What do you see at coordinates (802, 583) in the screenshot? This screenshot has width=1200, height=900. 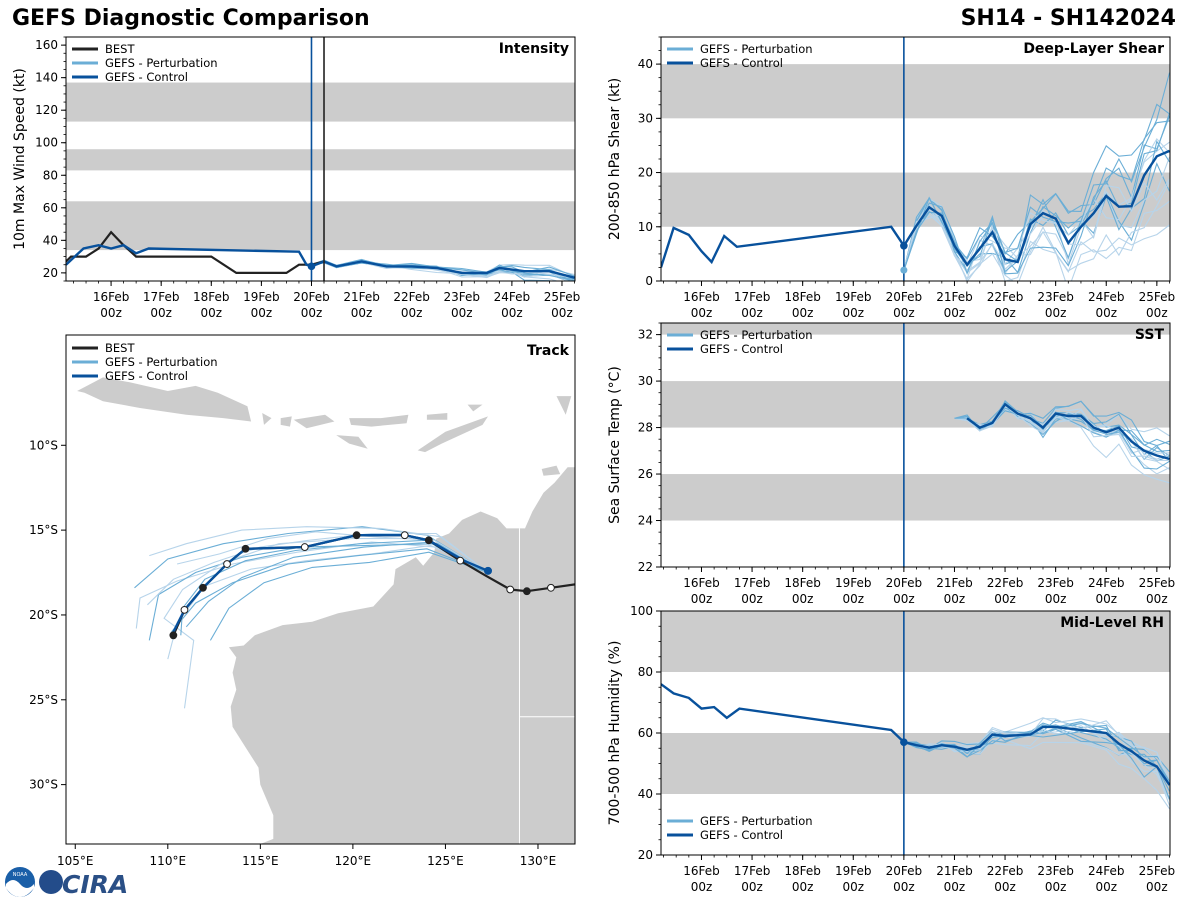 I see `sst-xtick-date: 18Feb` at bounding box center [802, 583].